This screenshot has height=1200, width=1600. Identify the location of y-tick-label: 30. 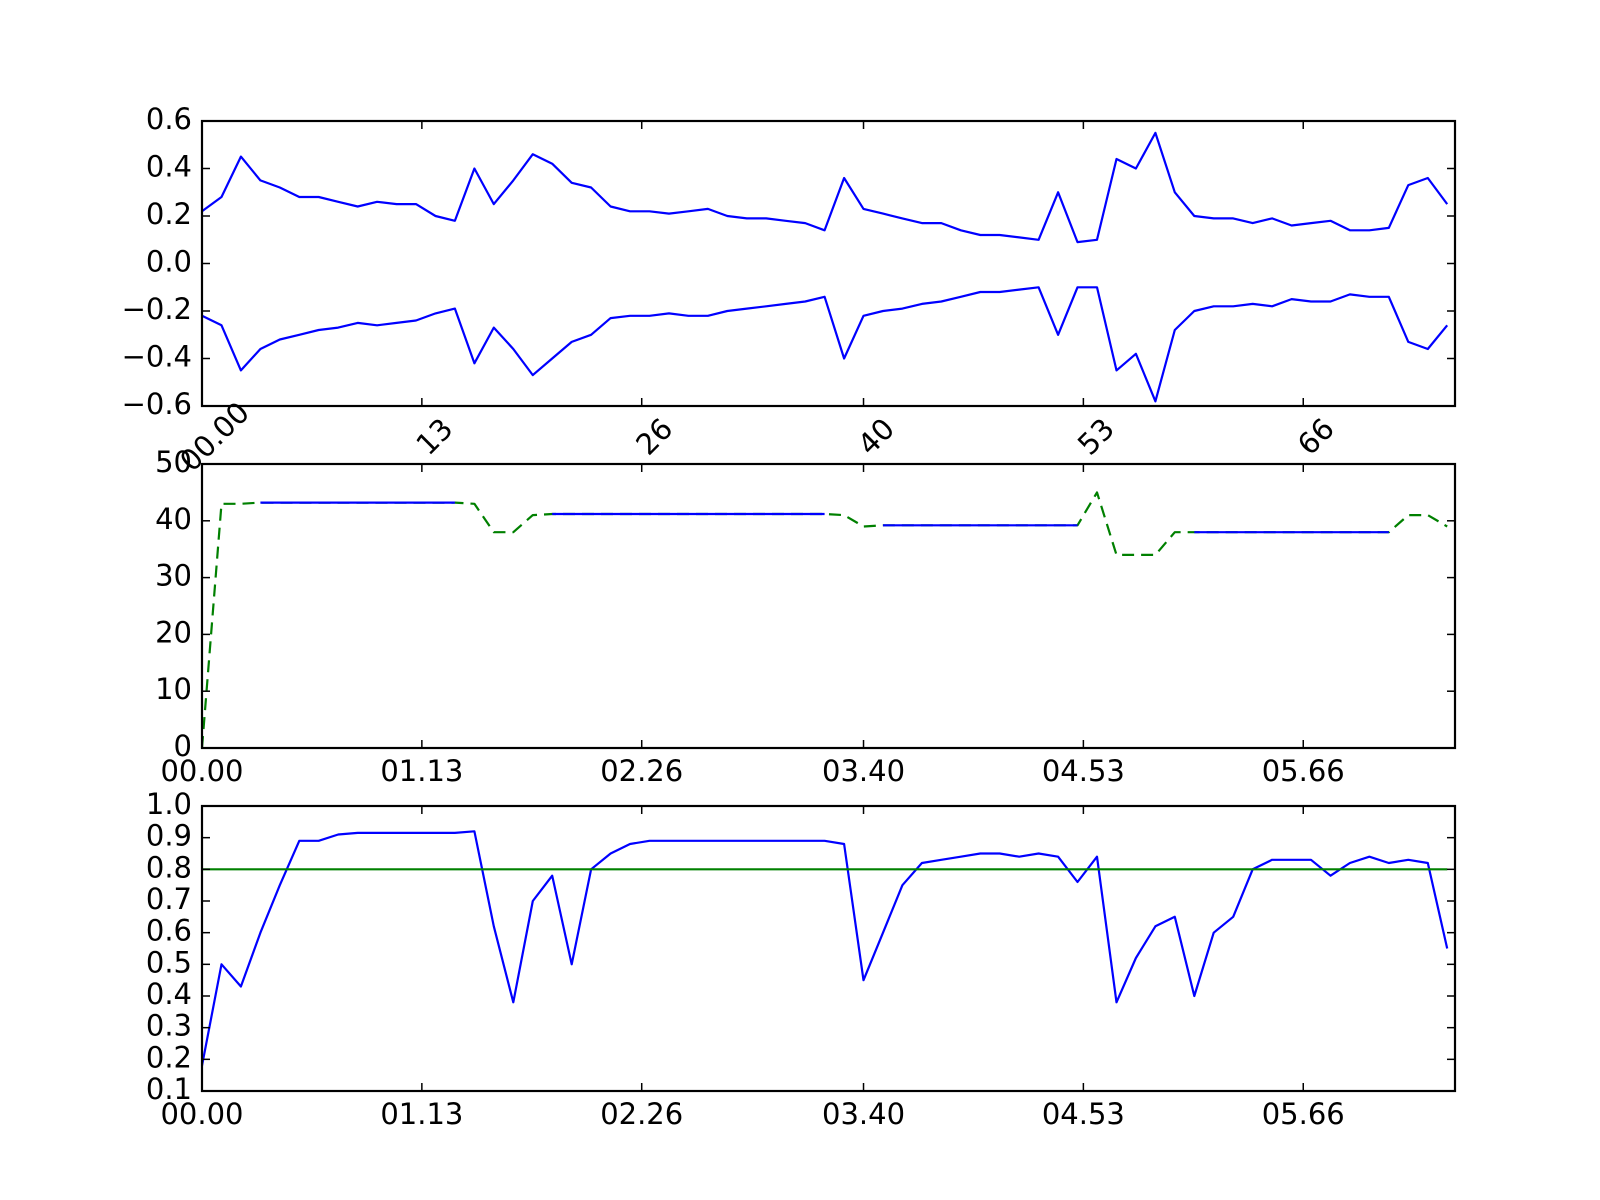
(173, 576).